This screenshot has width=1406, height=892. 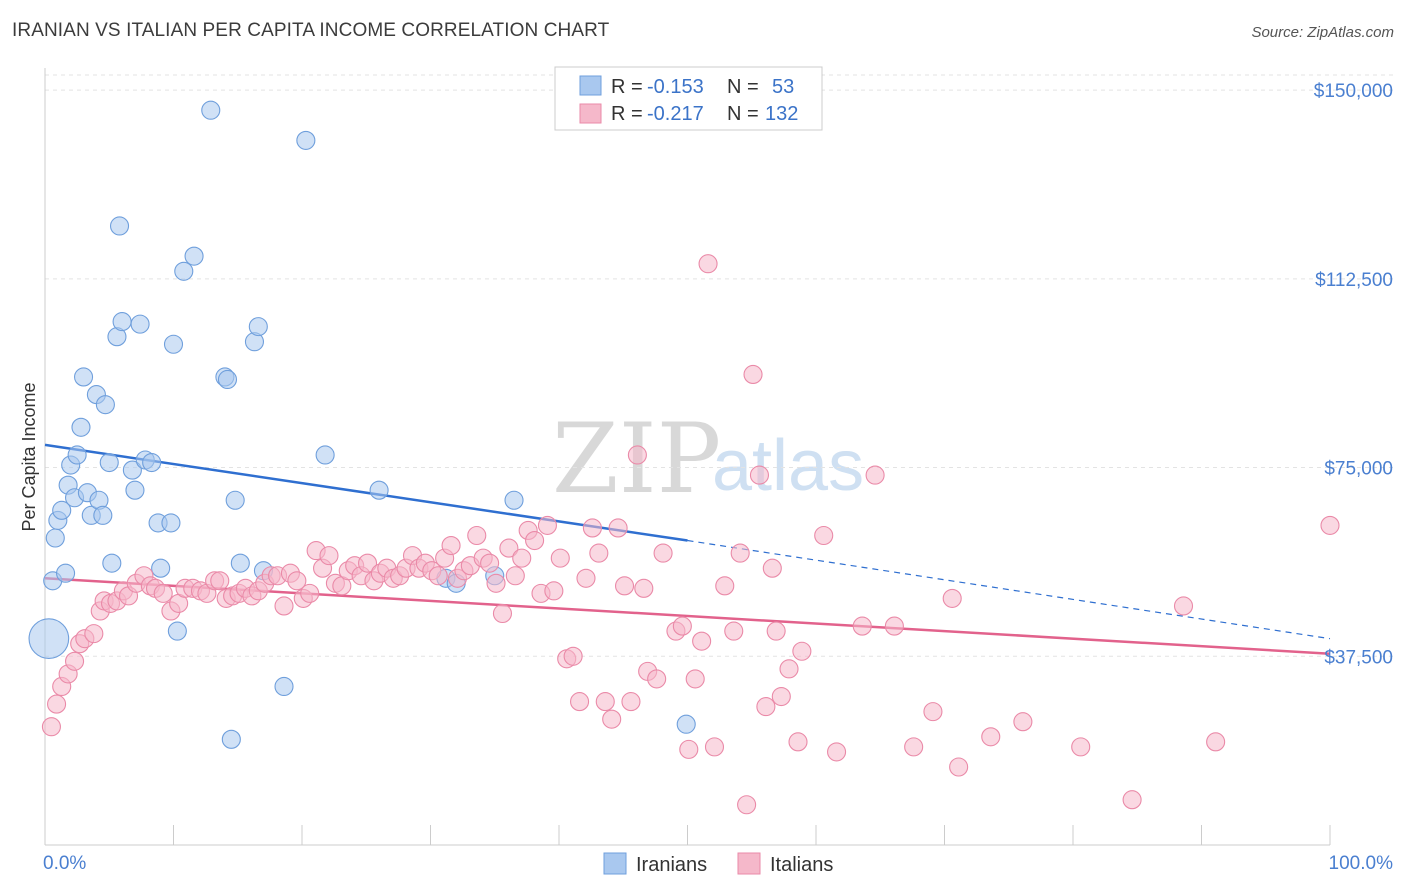 What do you see at coordinates (675, 114) in the screenshot?
I see `legend-r-value-2: -0.217` at bounding box center [675, 114].